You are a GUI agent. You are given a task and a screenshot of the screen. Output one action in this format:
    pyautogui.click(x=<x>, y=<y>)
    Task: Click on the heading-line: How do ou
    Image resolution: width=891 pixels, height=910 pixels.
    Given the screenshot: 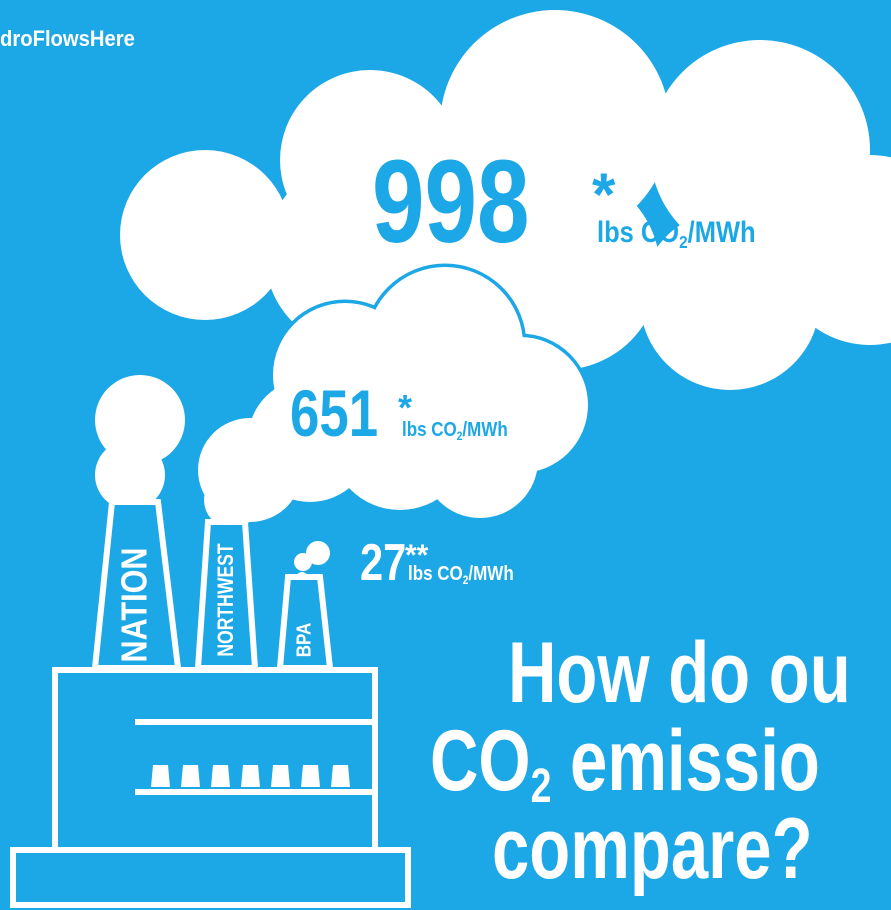 What is the action you would take?
    pyautogui.click(x=679, y=673)
    